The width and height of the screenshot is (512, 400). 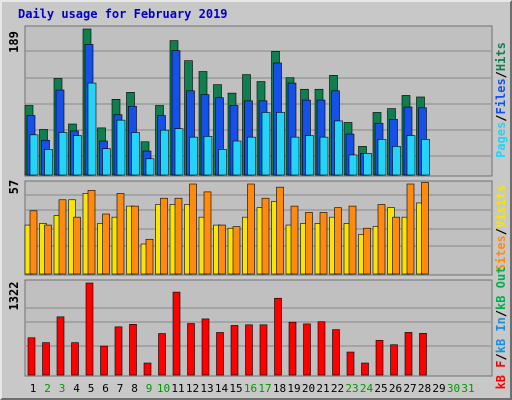 I want to click on bottom-ymax-label: 1322, so click(x=14, y=296).